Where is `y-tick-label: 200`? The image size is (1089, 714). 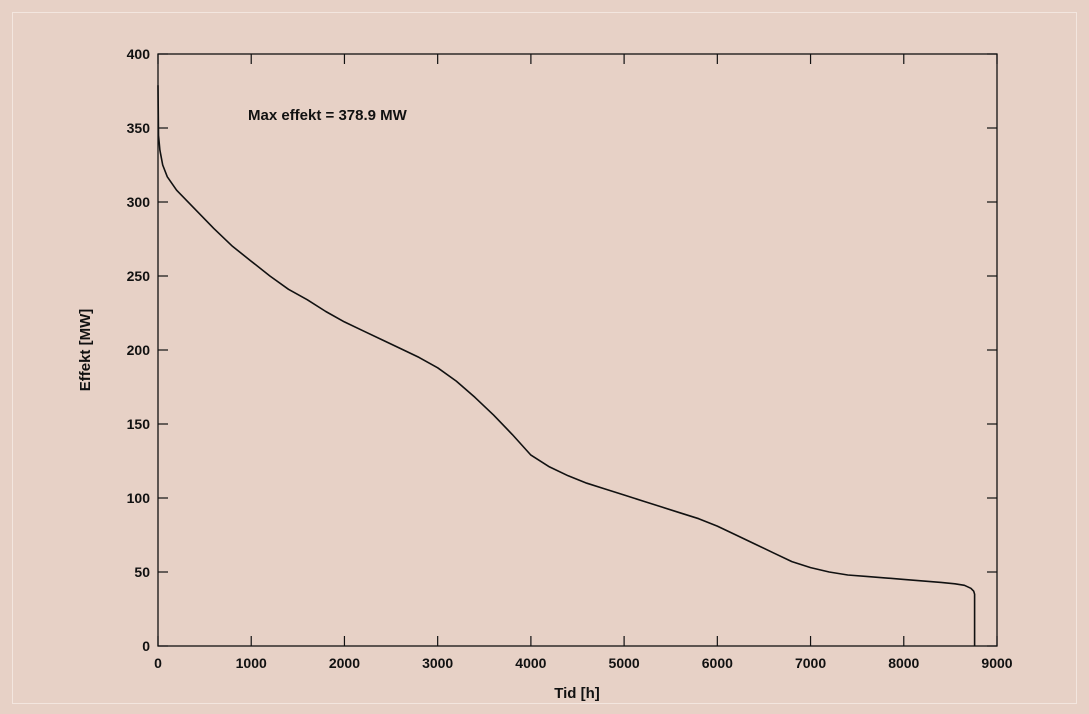 y-tick-label: 200 is located at coordinates (139, 350).